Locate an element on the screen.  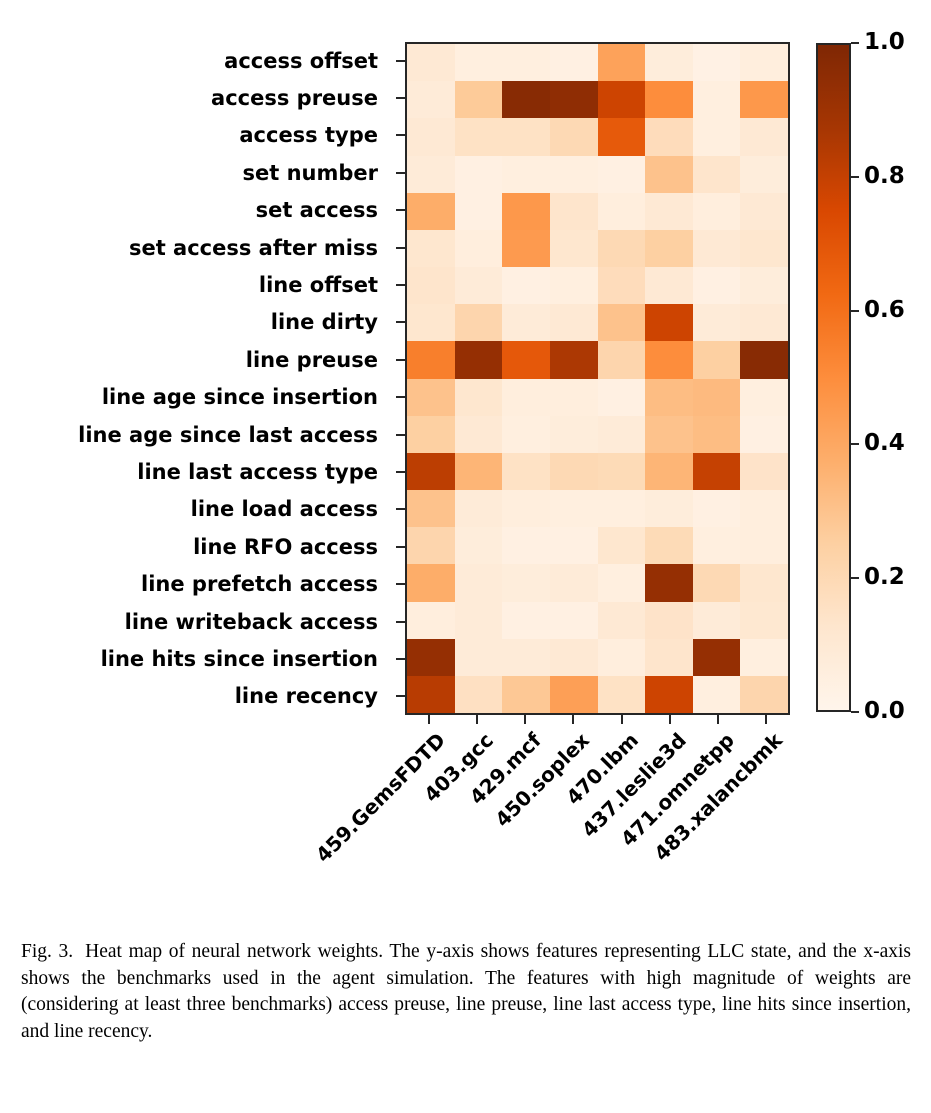
y-tick-label: line age since last access is located at coordinates (228, 434).